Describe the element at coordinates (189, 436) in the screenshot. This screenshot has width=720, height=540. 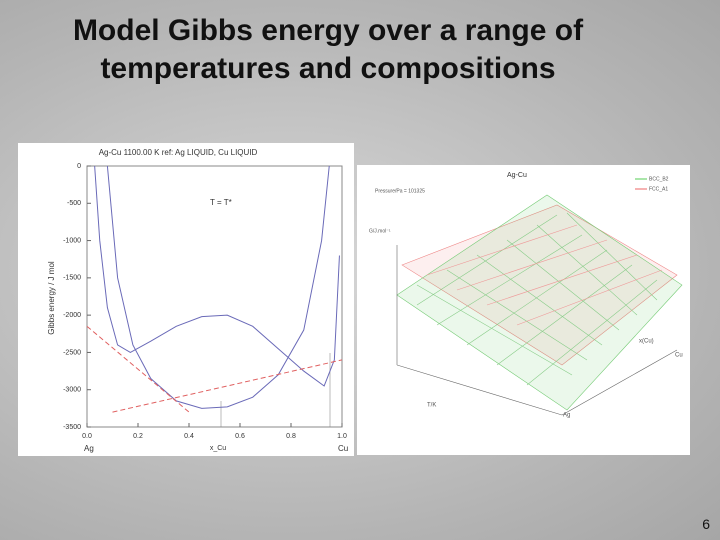
I see `x-tick-label: 0.4` at that location.